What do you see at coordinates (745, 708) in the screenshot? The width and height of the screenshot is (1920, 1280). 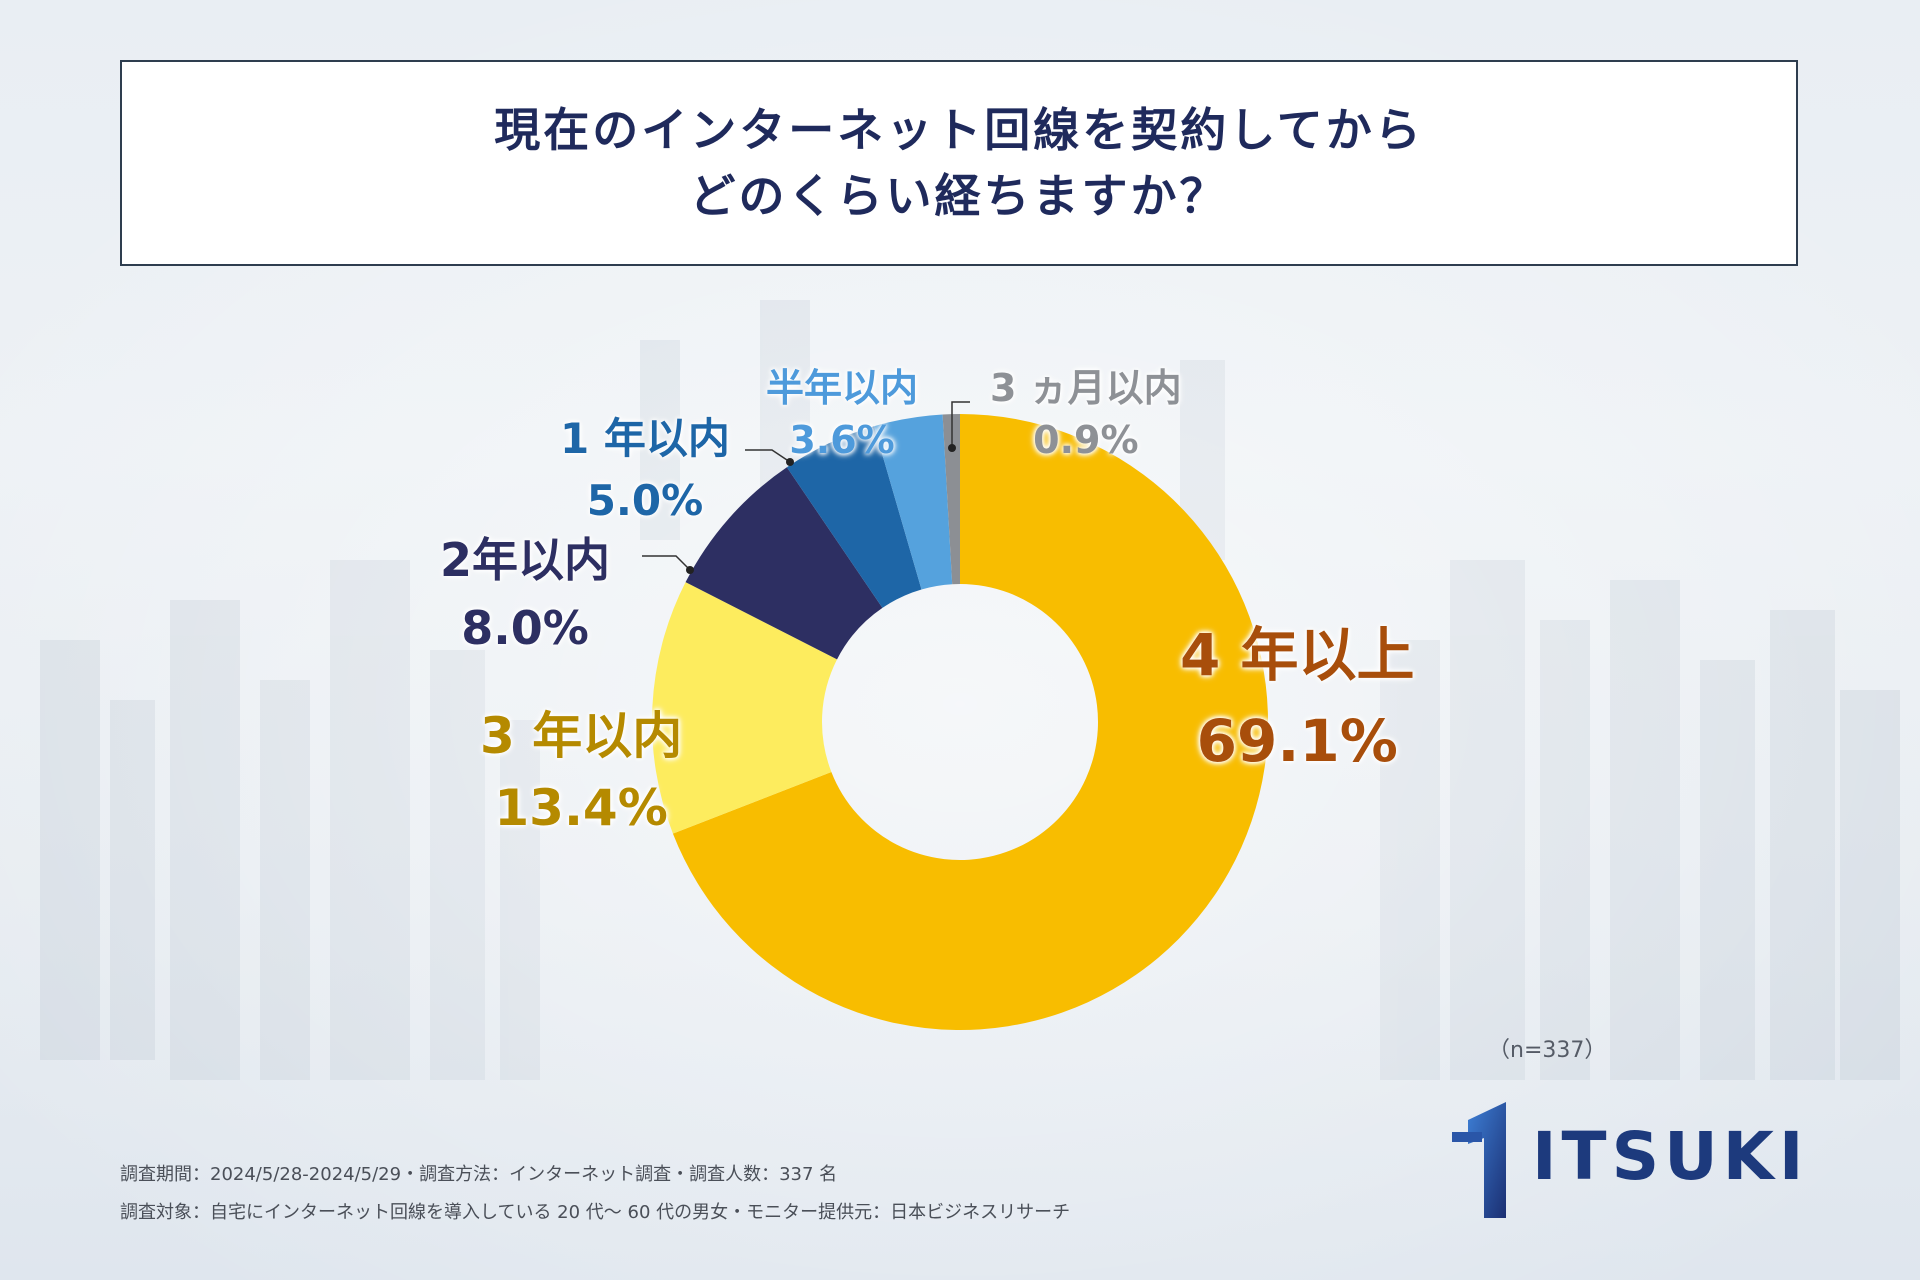 I see `slice-within-3years` at bounding box center [745, 708].